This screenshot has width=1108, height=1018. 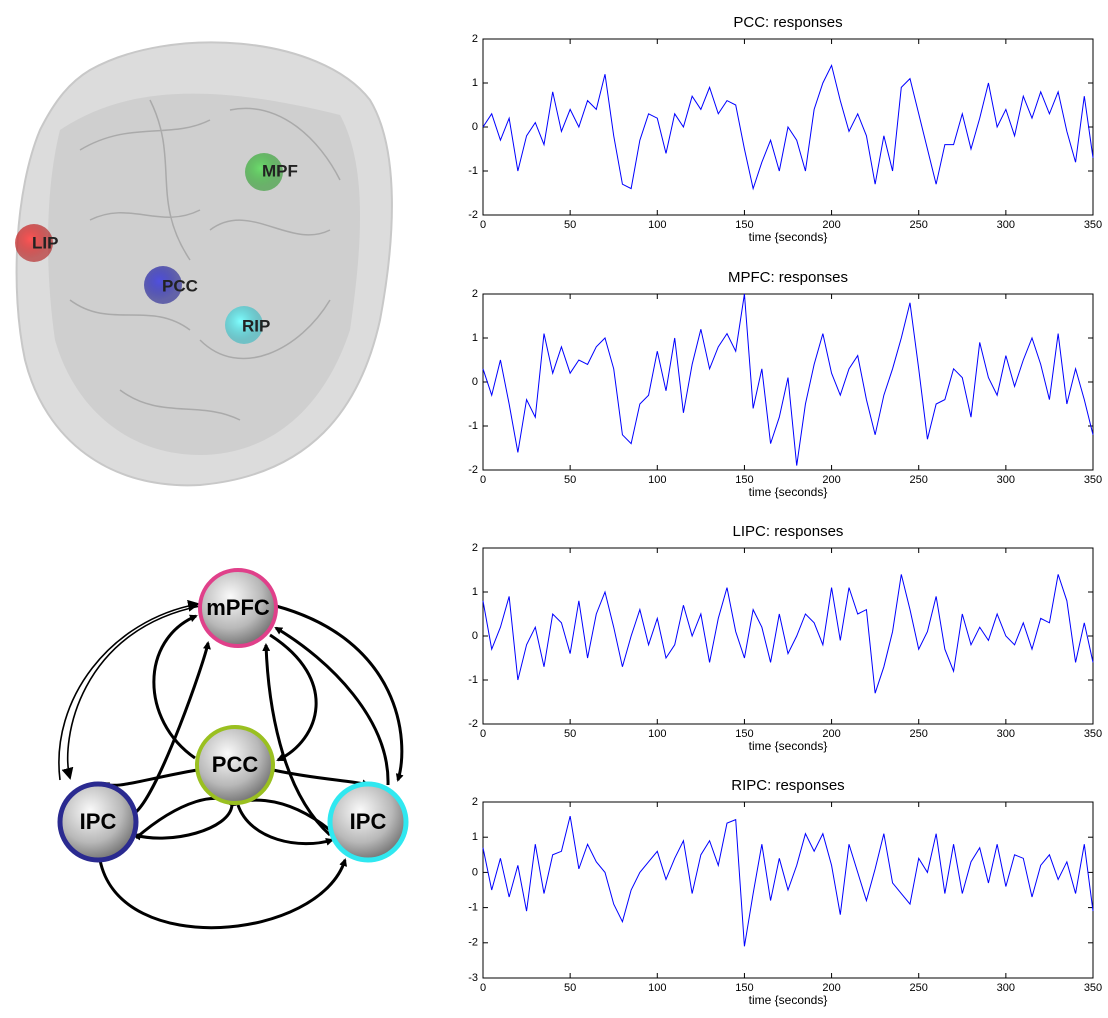 What do you see at coordinates (235, 764) in the screenshot?
I see `node-label: PCC` at bounding box center [235, 764].